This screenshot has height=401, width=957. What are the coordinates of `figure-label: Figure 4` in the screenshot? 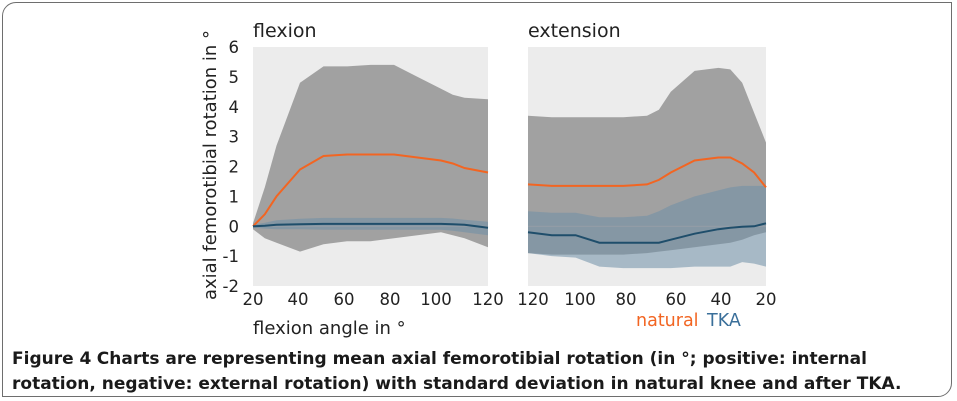 It's located at (52, 359).